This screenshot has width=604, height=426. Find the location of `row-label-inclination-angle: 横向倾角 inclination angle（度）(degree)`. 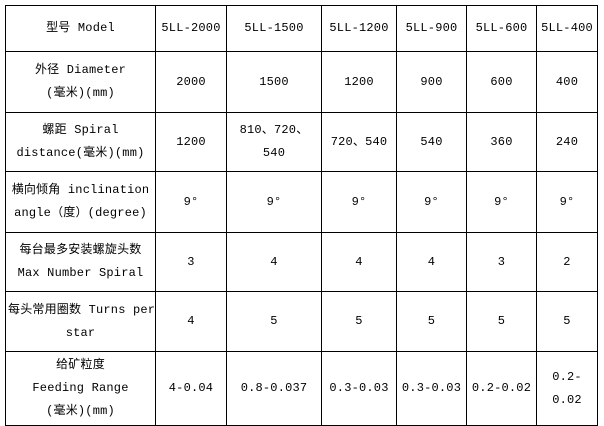

row-label-inclination-angle: 横向倾角 inclination angle（度）(degree) is located at coordinates (80, 202).